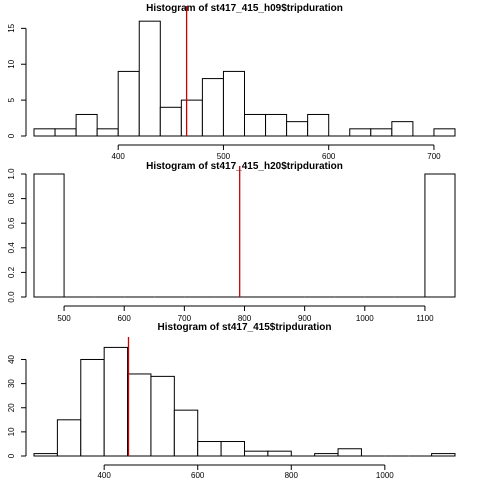 The height and width of the screenshot is (480, 480). Describe the element at coordinates (11, 272) in the screenshot. I see `y-tick-label: 0.2` at that location.